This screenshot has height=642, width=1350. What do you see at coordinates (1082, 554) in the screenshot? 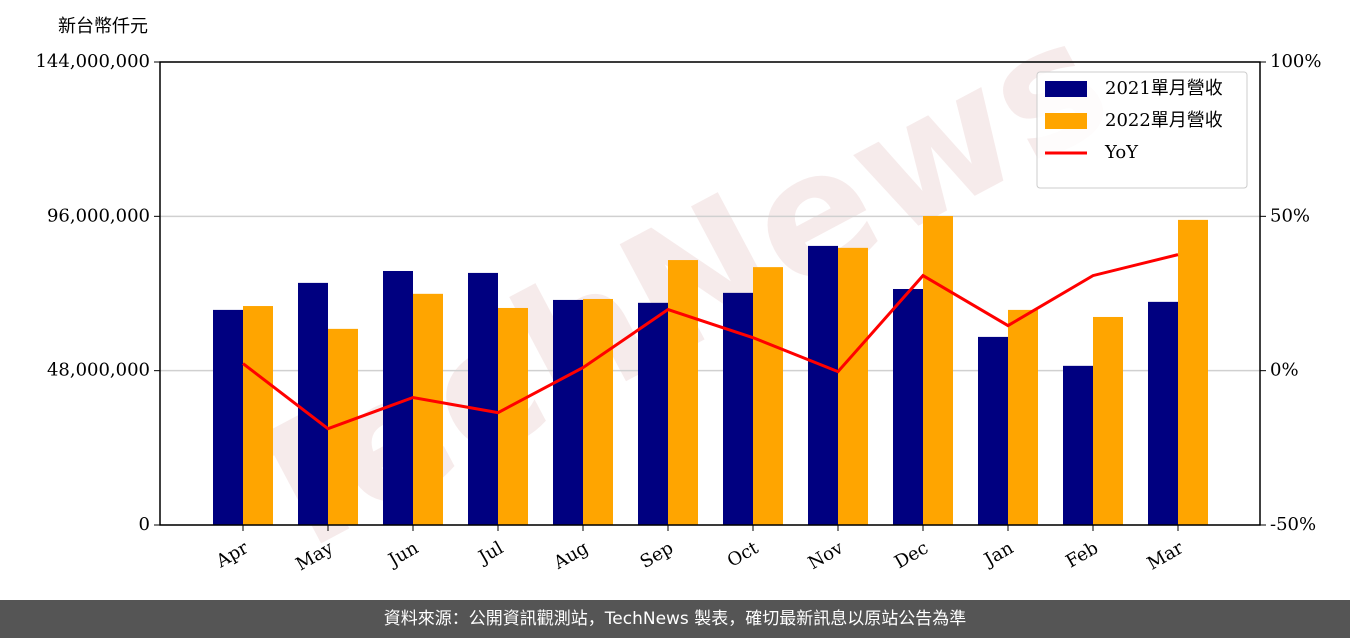
I see `x-tick-label: Feb` at bounding box center [1082, 554].